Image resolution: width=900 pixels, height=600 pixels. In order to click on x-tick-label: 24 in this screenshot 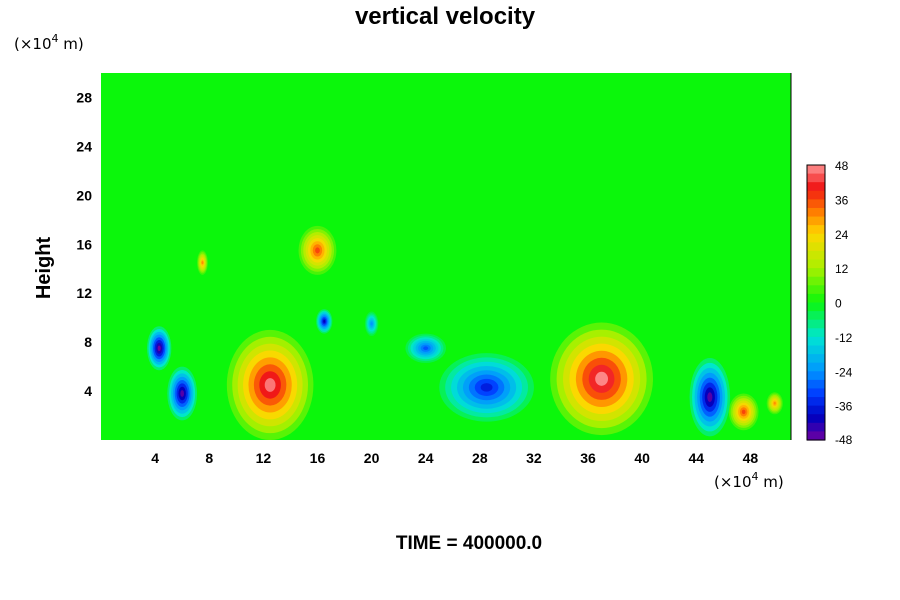, I will do `click(426, 458)`.